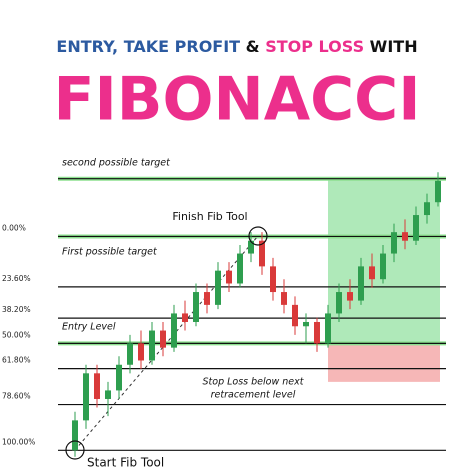  Describe the element at coordinates (314, 46) in the screenshot. I see `header-part: STOP LOSS` at that location.